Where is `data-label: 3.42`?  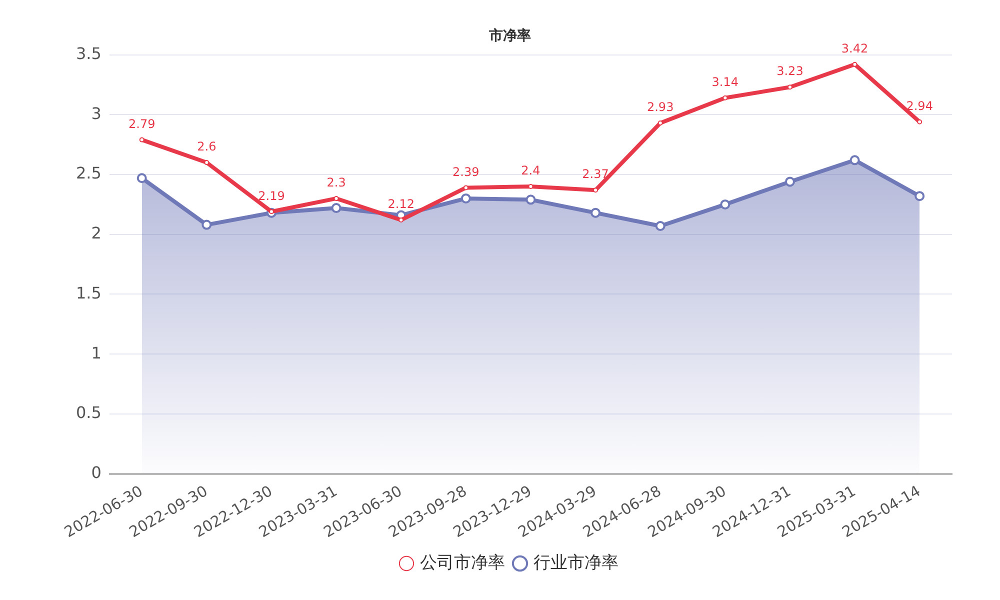
data-label: 3.42 is located at coordinates (854, 49).